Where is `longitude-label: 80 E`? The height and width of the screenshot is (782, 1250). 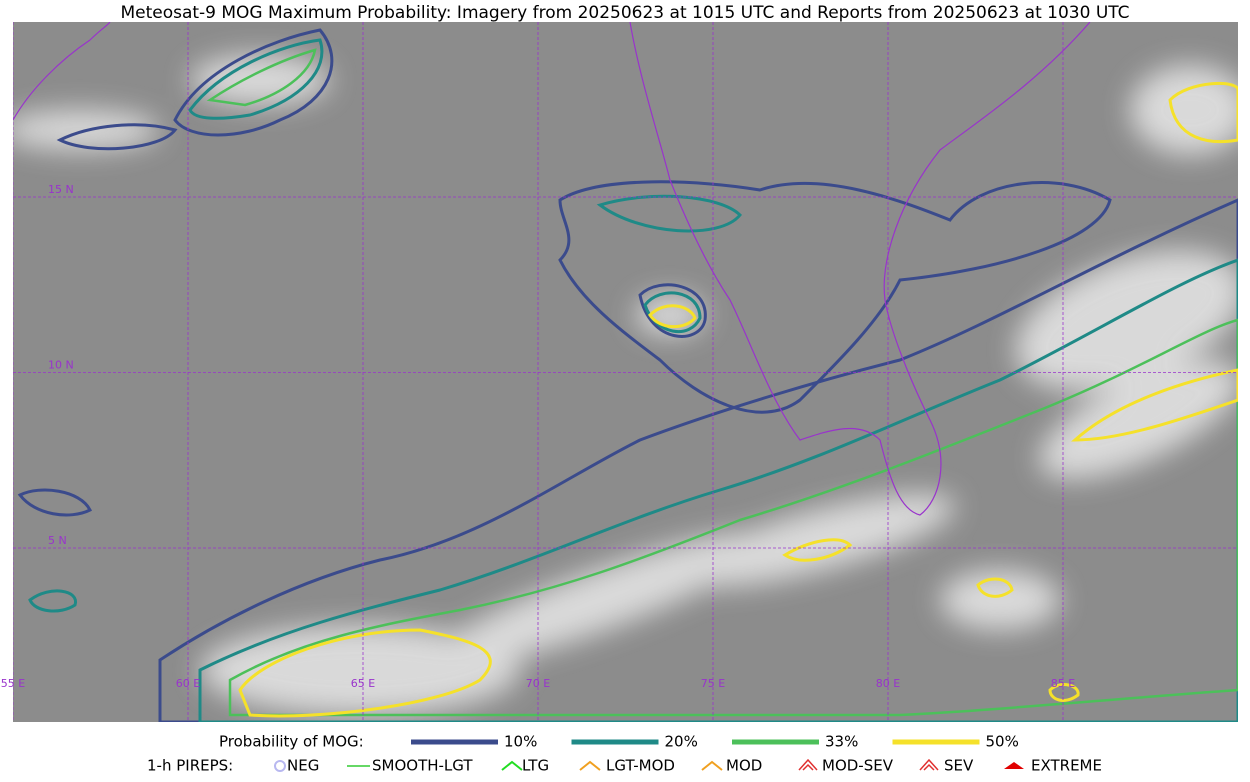 longitude-label: 80 E is located at coordinates (888, 683).